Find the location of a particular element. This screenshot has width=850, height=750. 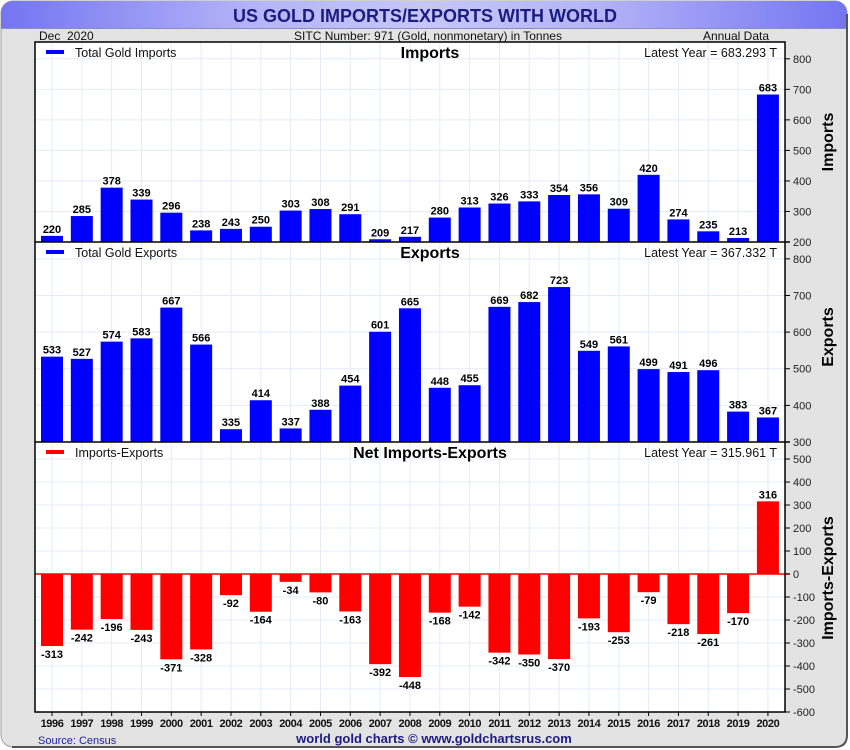

value-label: 414 is located at coordinates (261, 394).